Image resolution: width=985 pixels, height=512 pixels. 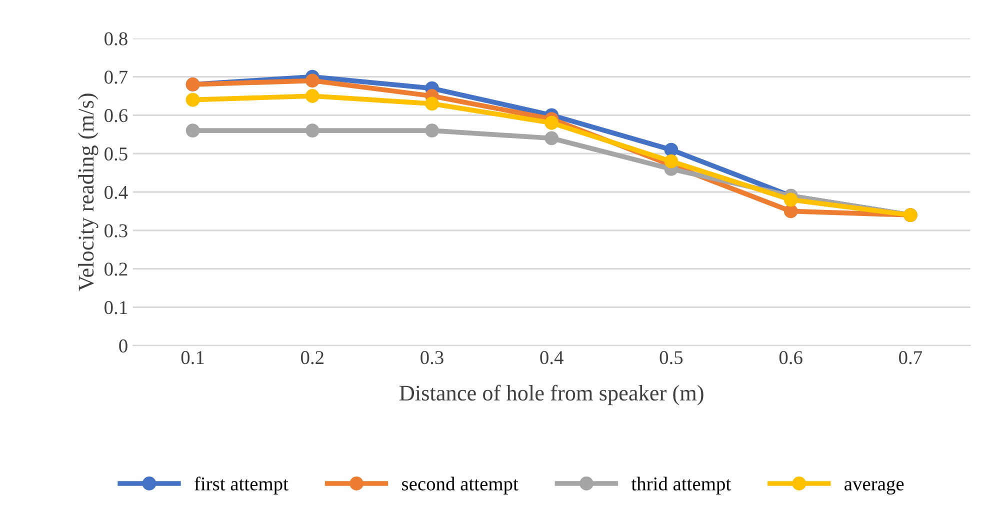 What do you see at coordinates (116, 231) in the screenshot?
I see `y-tick-label: 0.3` at bounding box center [116, 231].